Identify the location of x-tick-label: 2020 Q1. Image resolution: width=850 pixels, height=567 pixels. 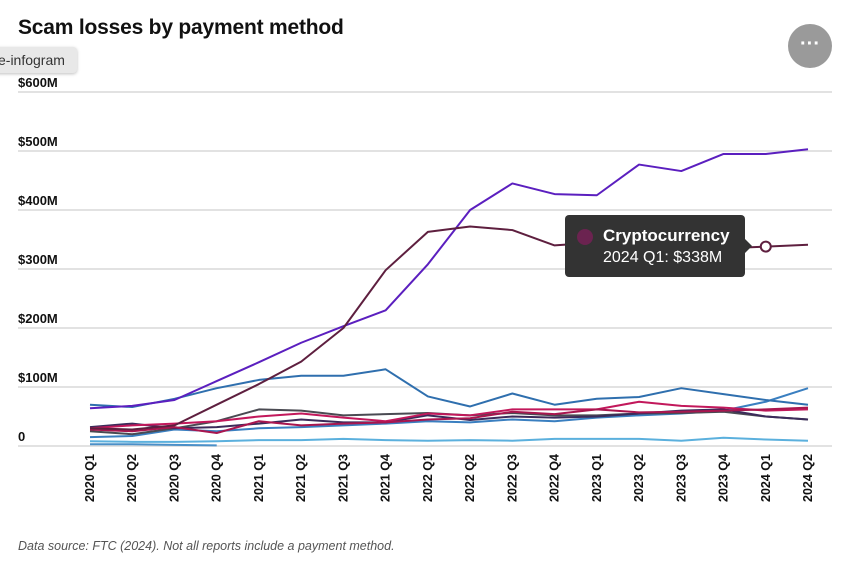
(90, 478).